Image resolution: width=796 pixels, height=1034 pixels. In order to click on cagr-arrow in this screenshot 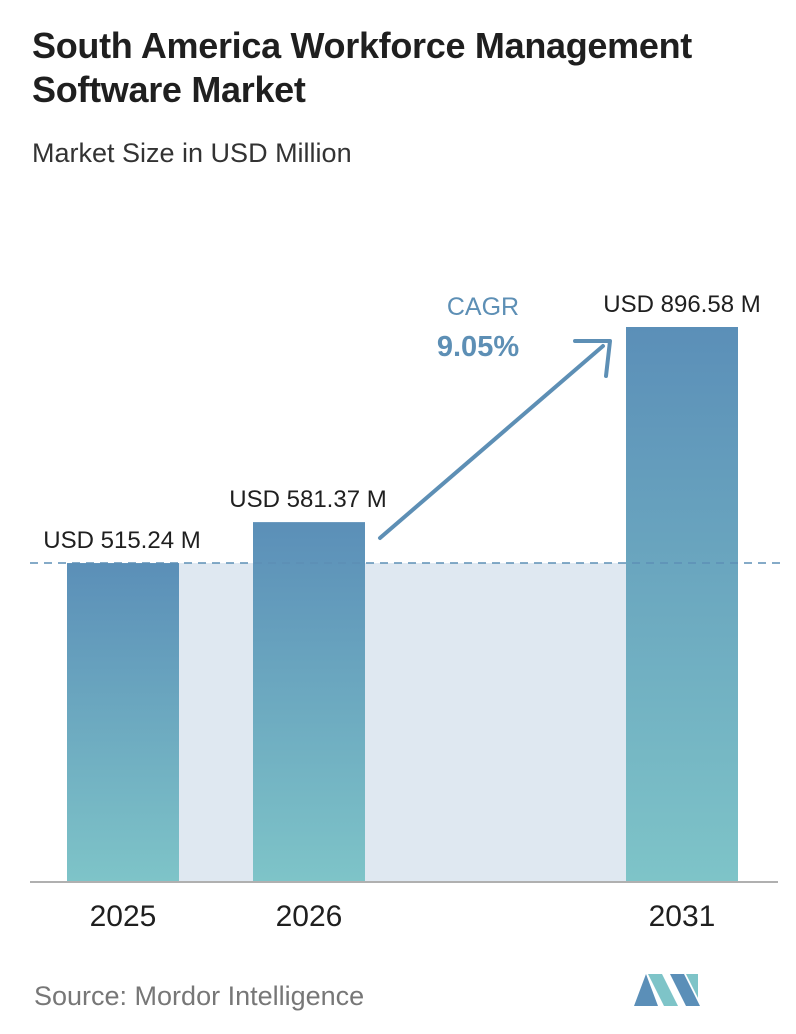, I will do `click(495, 439)`.